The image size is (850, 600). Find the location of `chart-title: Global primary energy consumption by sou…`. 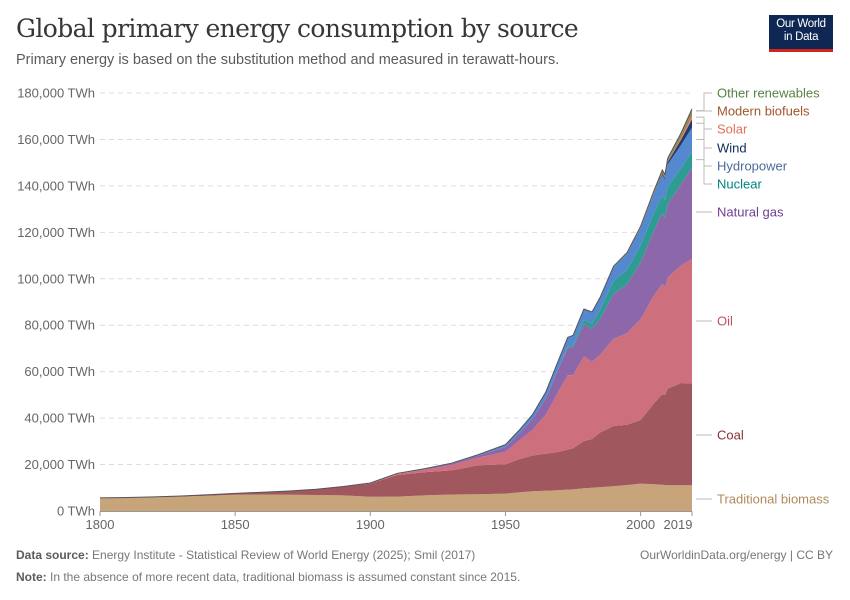

chart-title: Global primary energy consumption by sou… is located at coordinates (297, 28).